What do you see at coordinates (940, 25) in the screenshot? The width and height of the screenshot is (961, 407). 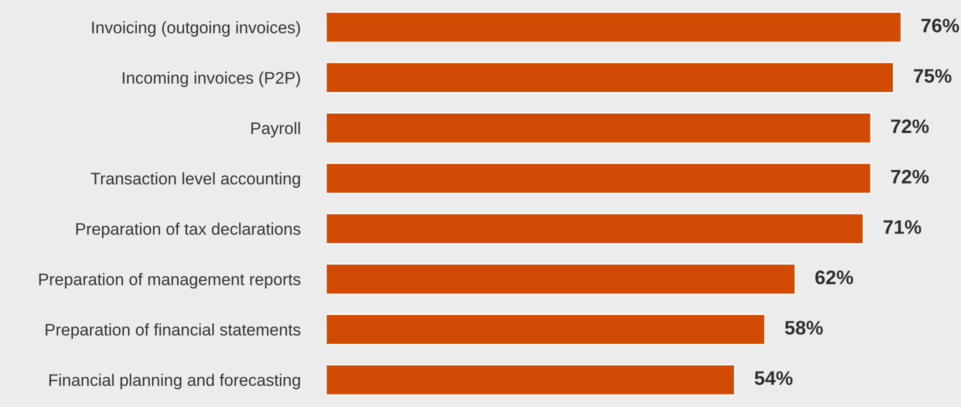 I see `data-label: 76%` at bounding box center [940, 25].